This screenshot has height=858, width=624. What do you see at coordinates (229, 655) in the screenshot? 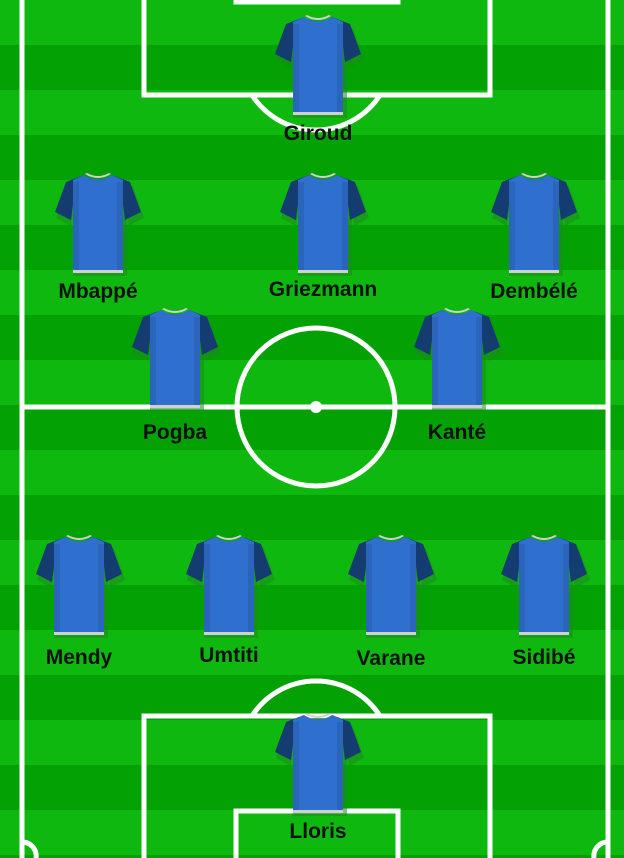
I see `player-name: Umtiti` at bounding box center [229, 655].